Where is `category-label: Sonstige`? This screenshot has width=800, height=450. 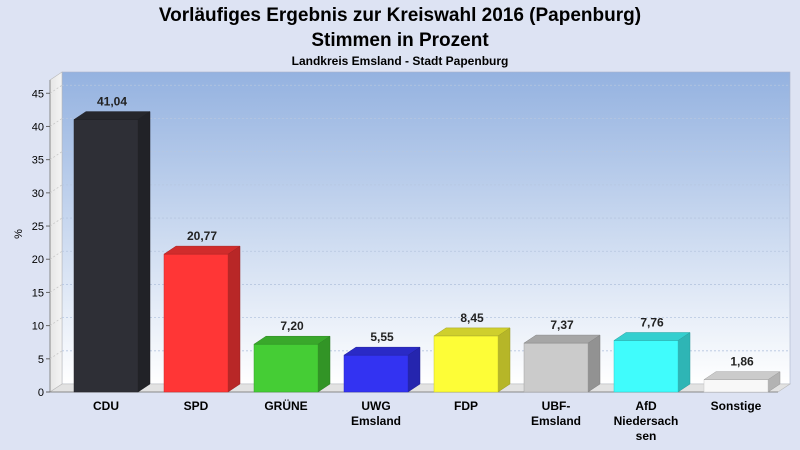
category-label: Sonstige is located at coordinates (736, 406).